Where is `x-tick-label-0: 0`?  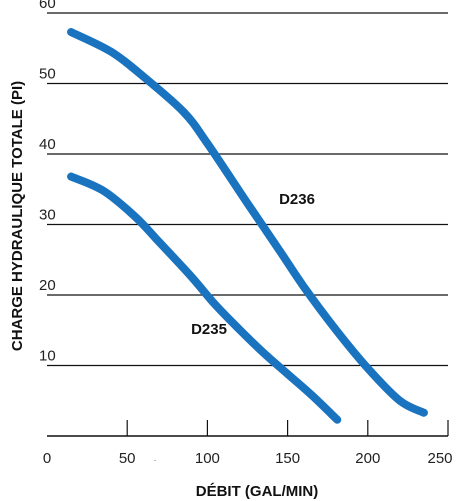
x-tick-label-0: 0 is located at coordinates (47, 458).